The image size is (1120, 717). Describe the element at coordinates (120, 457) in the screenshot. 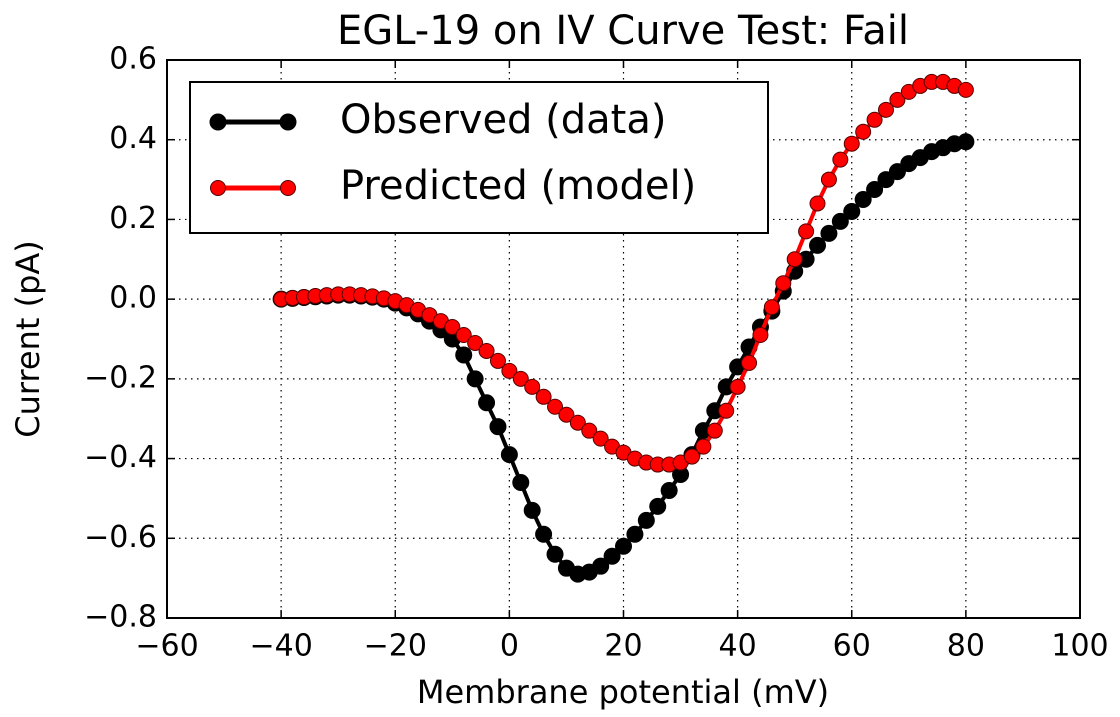

I see `y-tick-label: −0.4` at that location.